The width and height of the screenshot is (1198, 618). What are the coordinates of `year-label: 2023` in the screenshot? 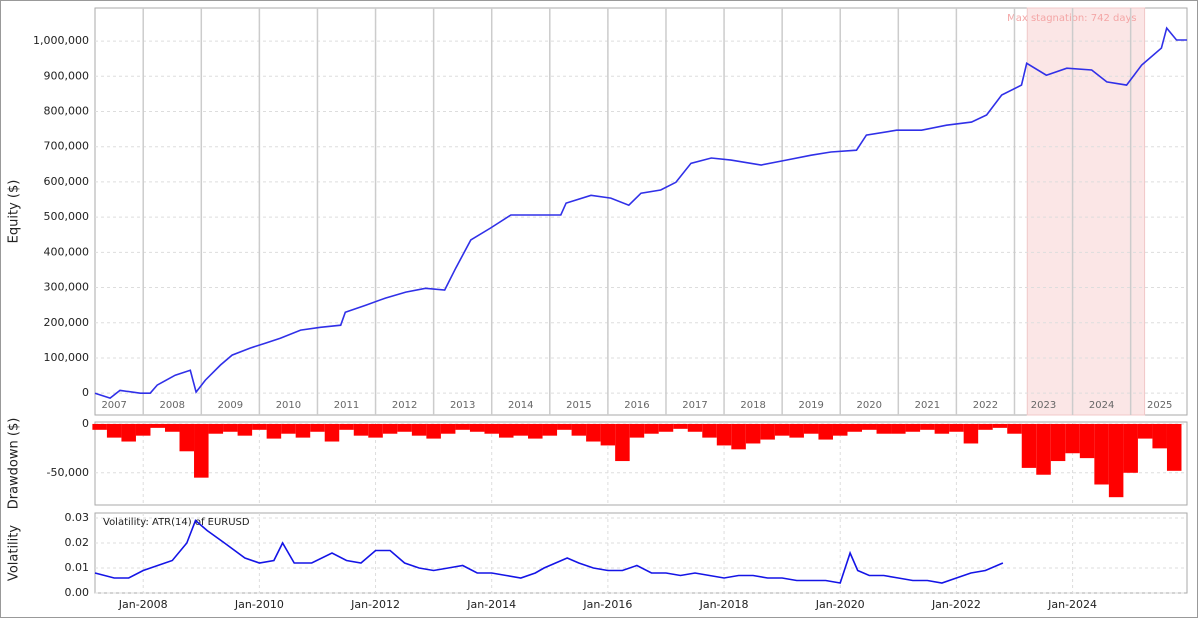 It's located at (1043, 405).